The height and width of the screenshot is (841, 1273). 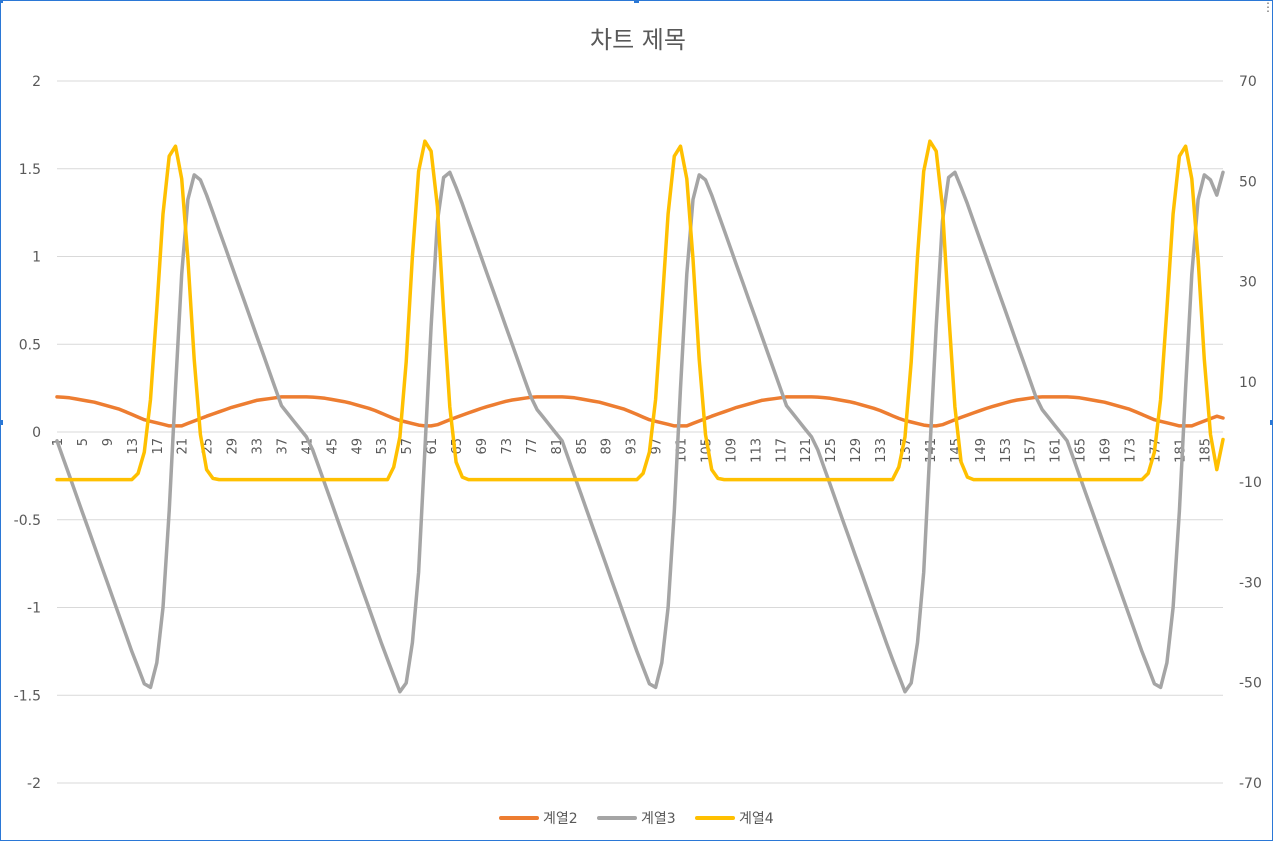 What do you see at coordinates (1250, 583) in the screenshot?
I see `y-right-tick-label: -30` at bounding box center [1250, 583].